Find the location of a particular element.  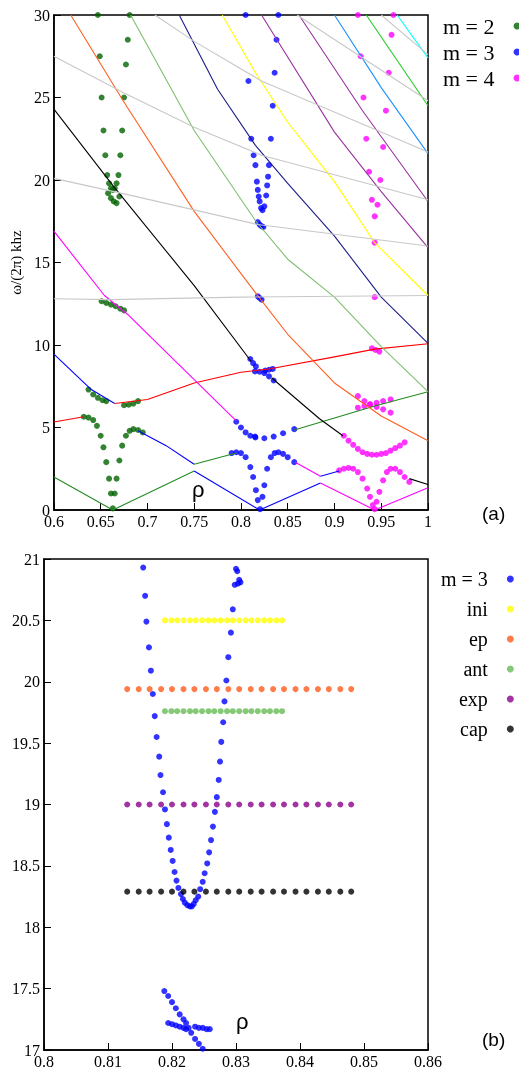

x-tick-label: 0.8 is located at coordinates (240, 521).